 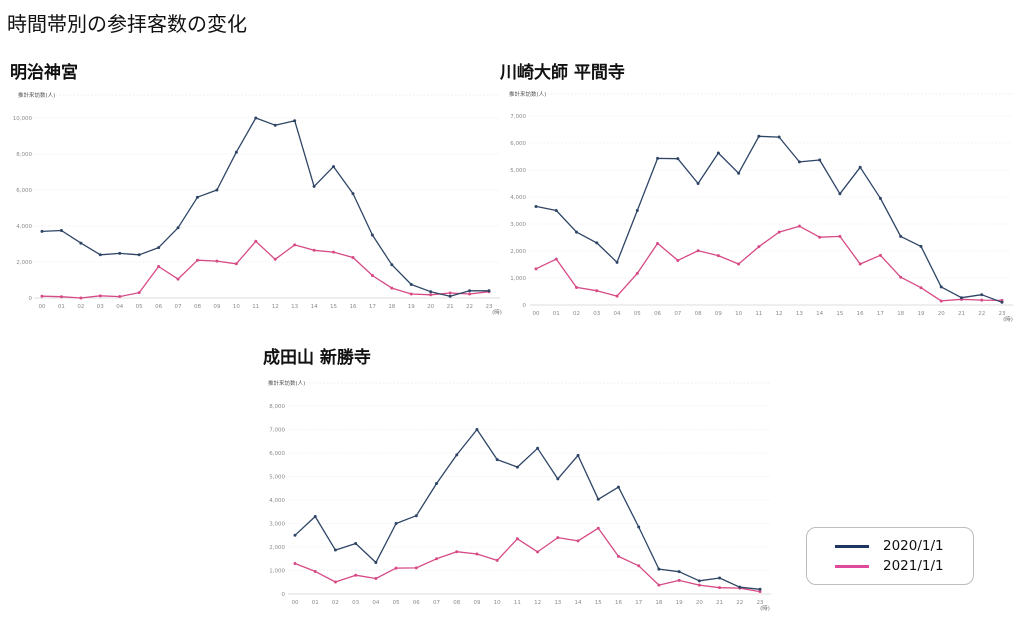 I want to click on y-tick-label: 4,000, so click(x=518, y=198).